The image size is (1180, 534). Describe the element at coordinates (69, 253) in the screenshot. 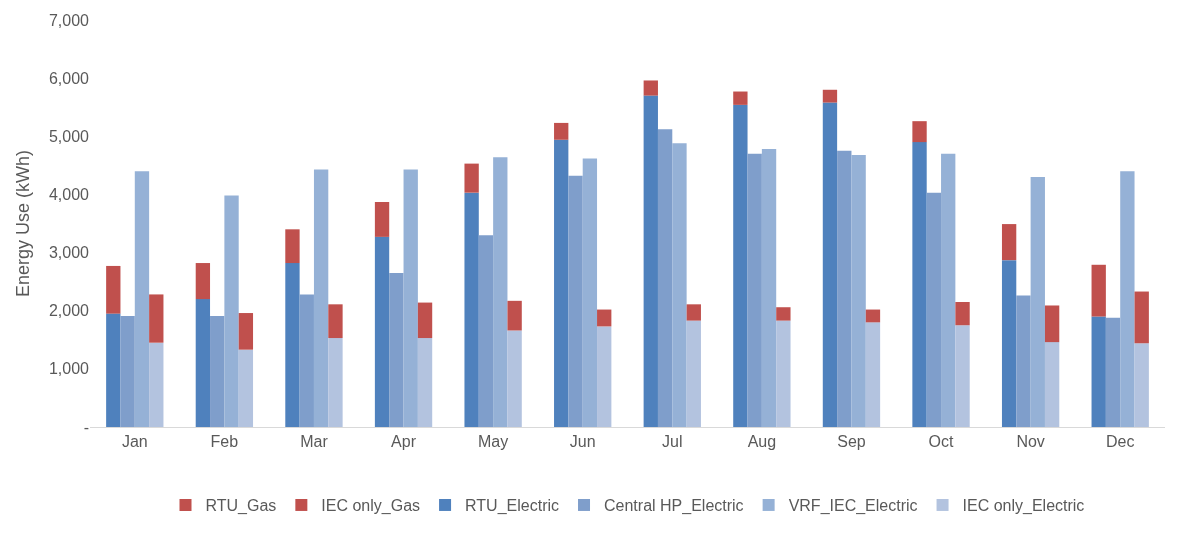

I see `y-tick-label: 3,000` at that location.